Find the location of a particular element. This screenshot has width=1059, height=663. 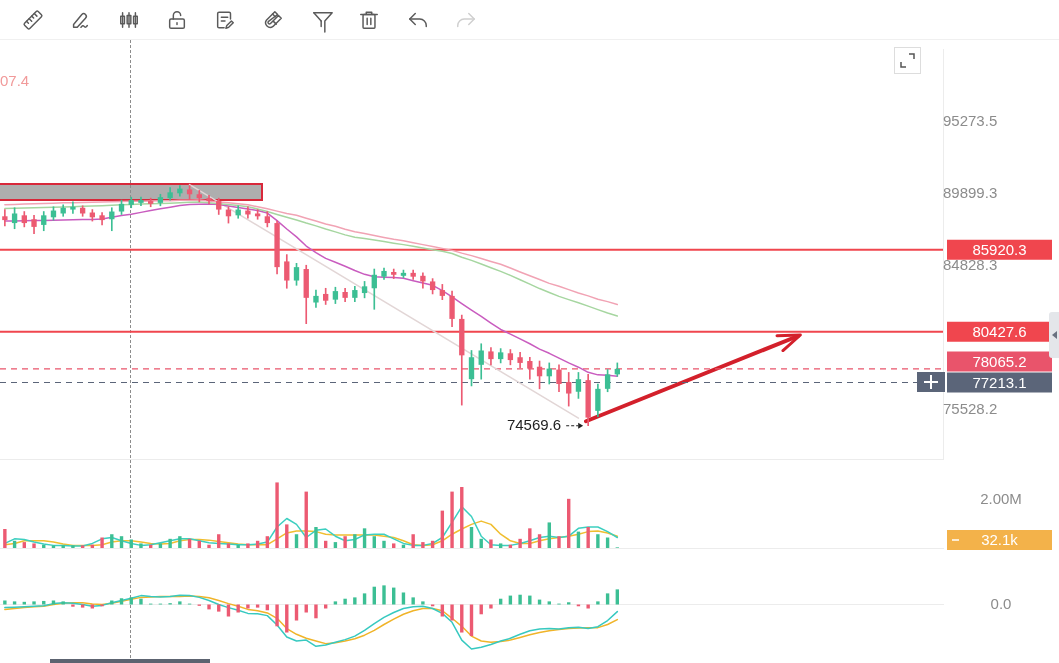

ref-line-label: 78065.2 is located at coordinates (999, 361).